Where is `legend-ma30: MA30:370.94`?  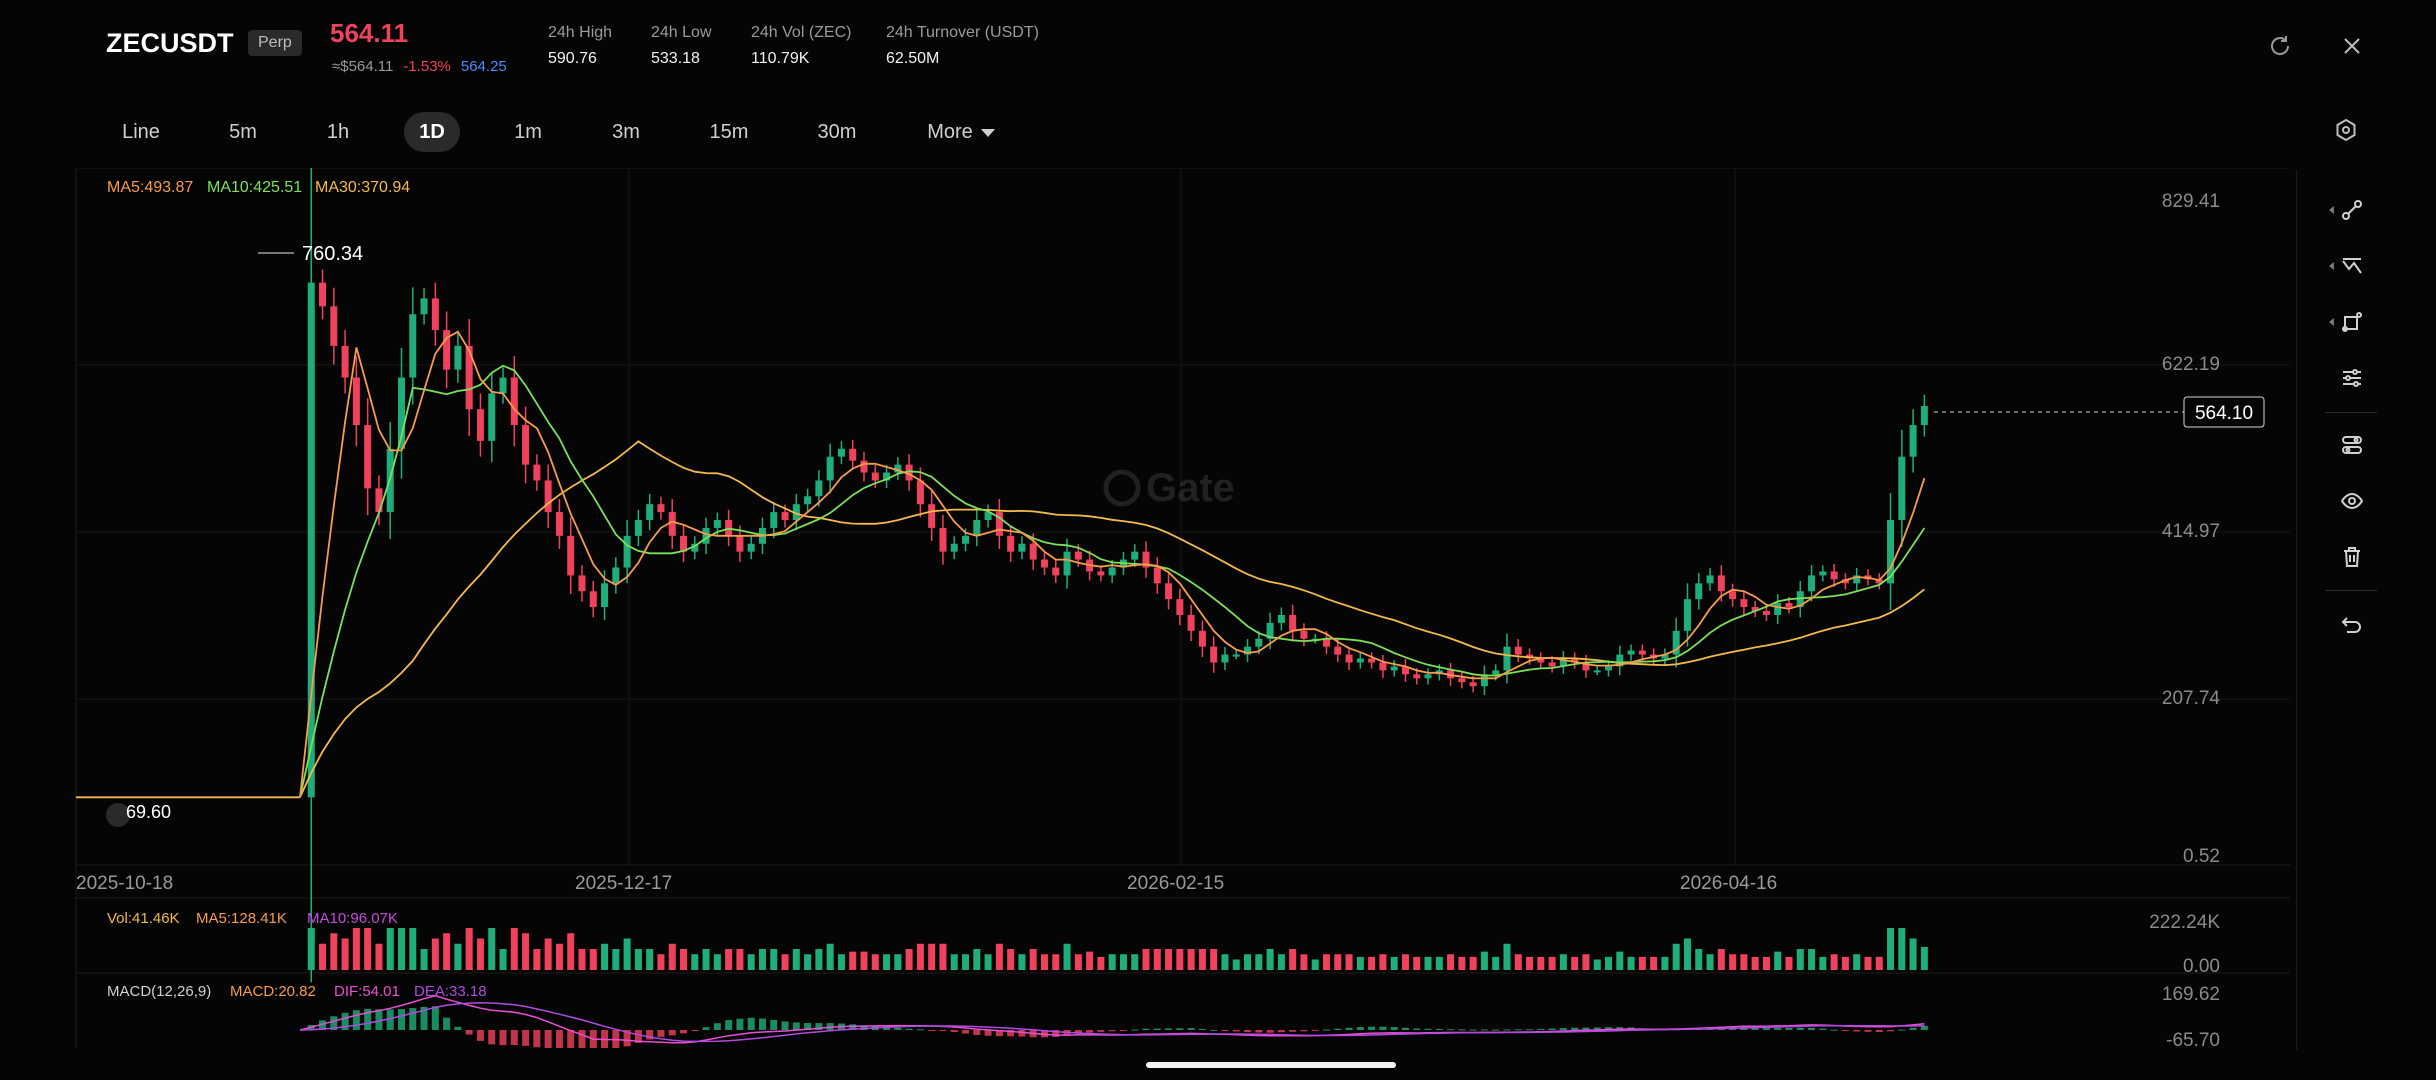
legend-ma30: MA30:370.94 is located at coordinates (362, 187).